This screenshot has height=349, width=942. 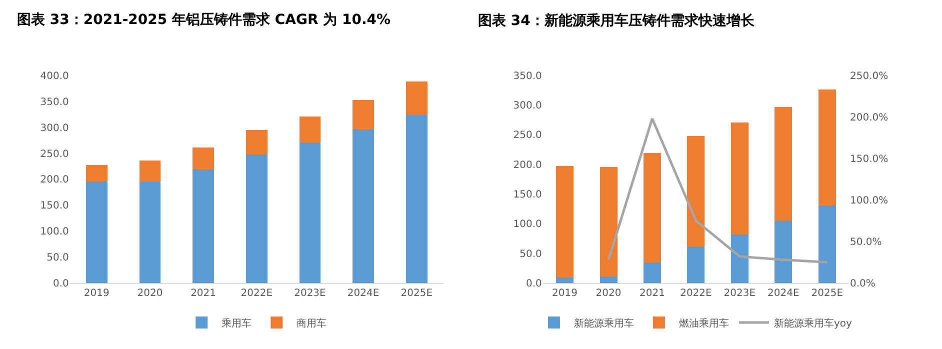 What do you see at coordinates (237, 323) in the screenshot?
I see `legend-label: 乘用车` at bounding box center [237, 323].